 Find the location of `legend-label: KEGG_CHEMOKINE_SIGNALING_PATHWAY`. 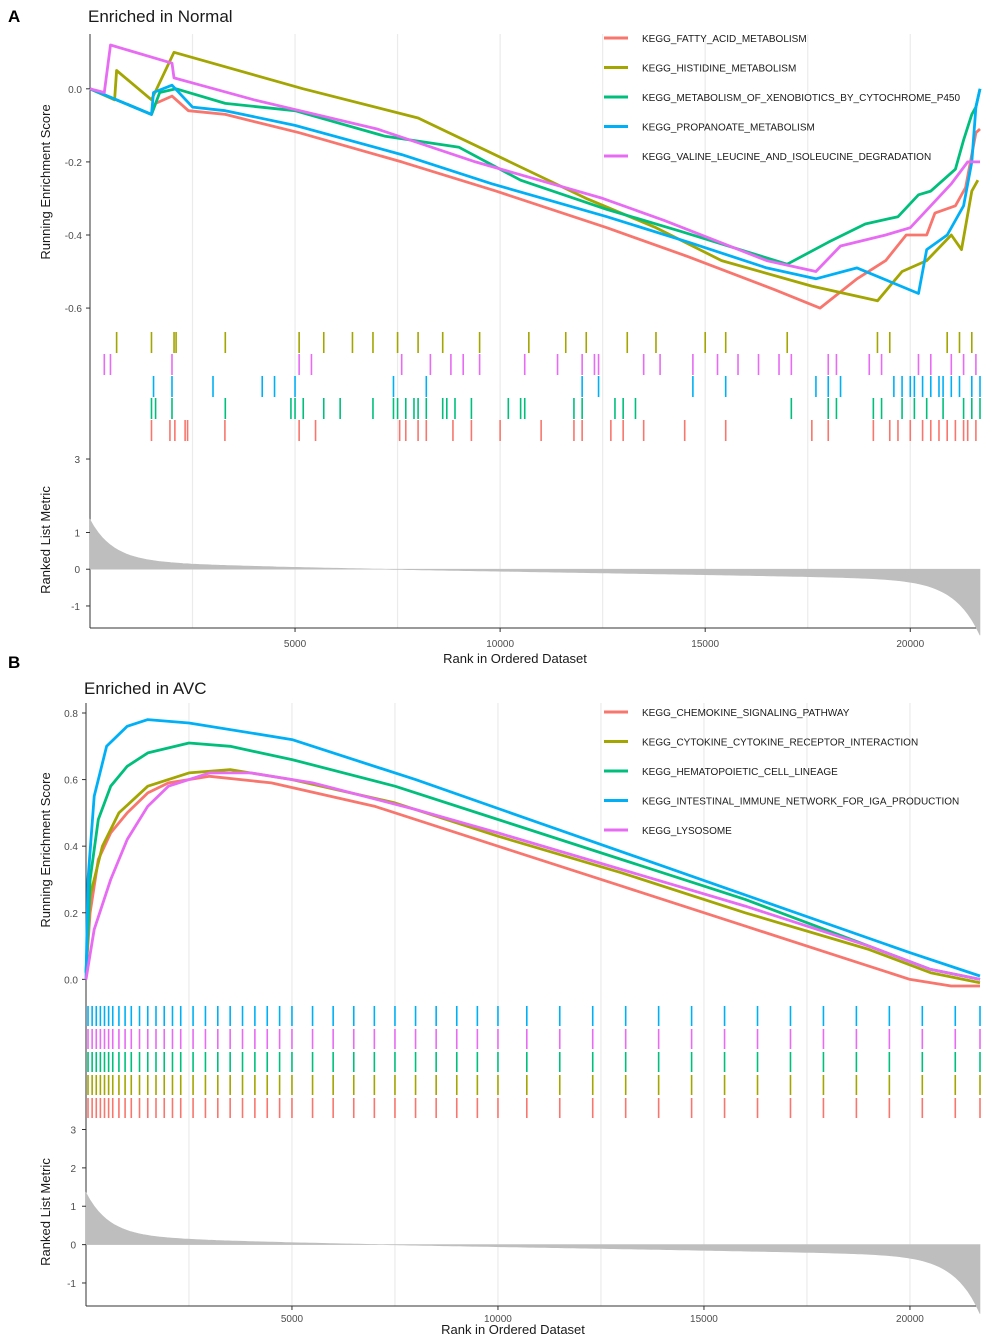

legend-label: KEGG_CHEMOKINE_SIGNALING_PATHWAY is located at coordinates (746, 713).